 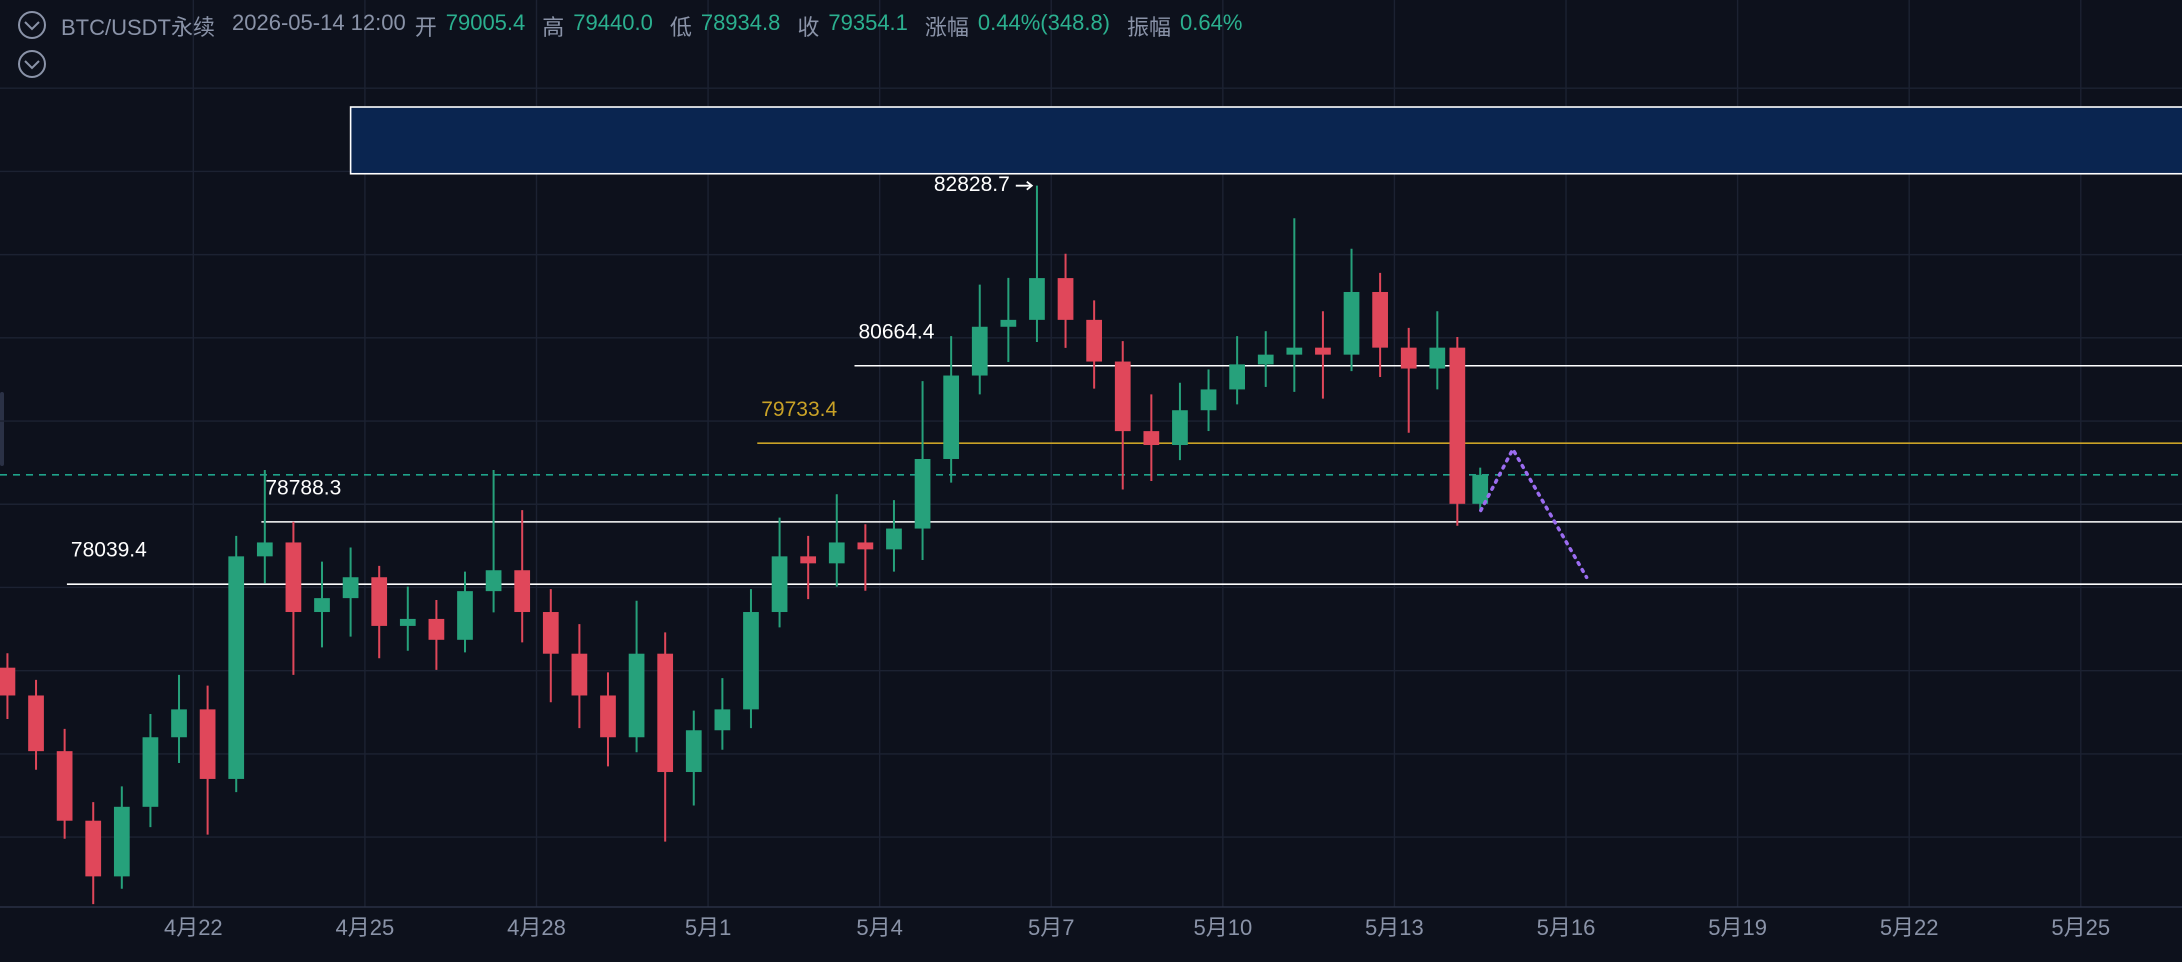 I want to click on x-tick-label: 5月25, so click(x=2080, y=927).